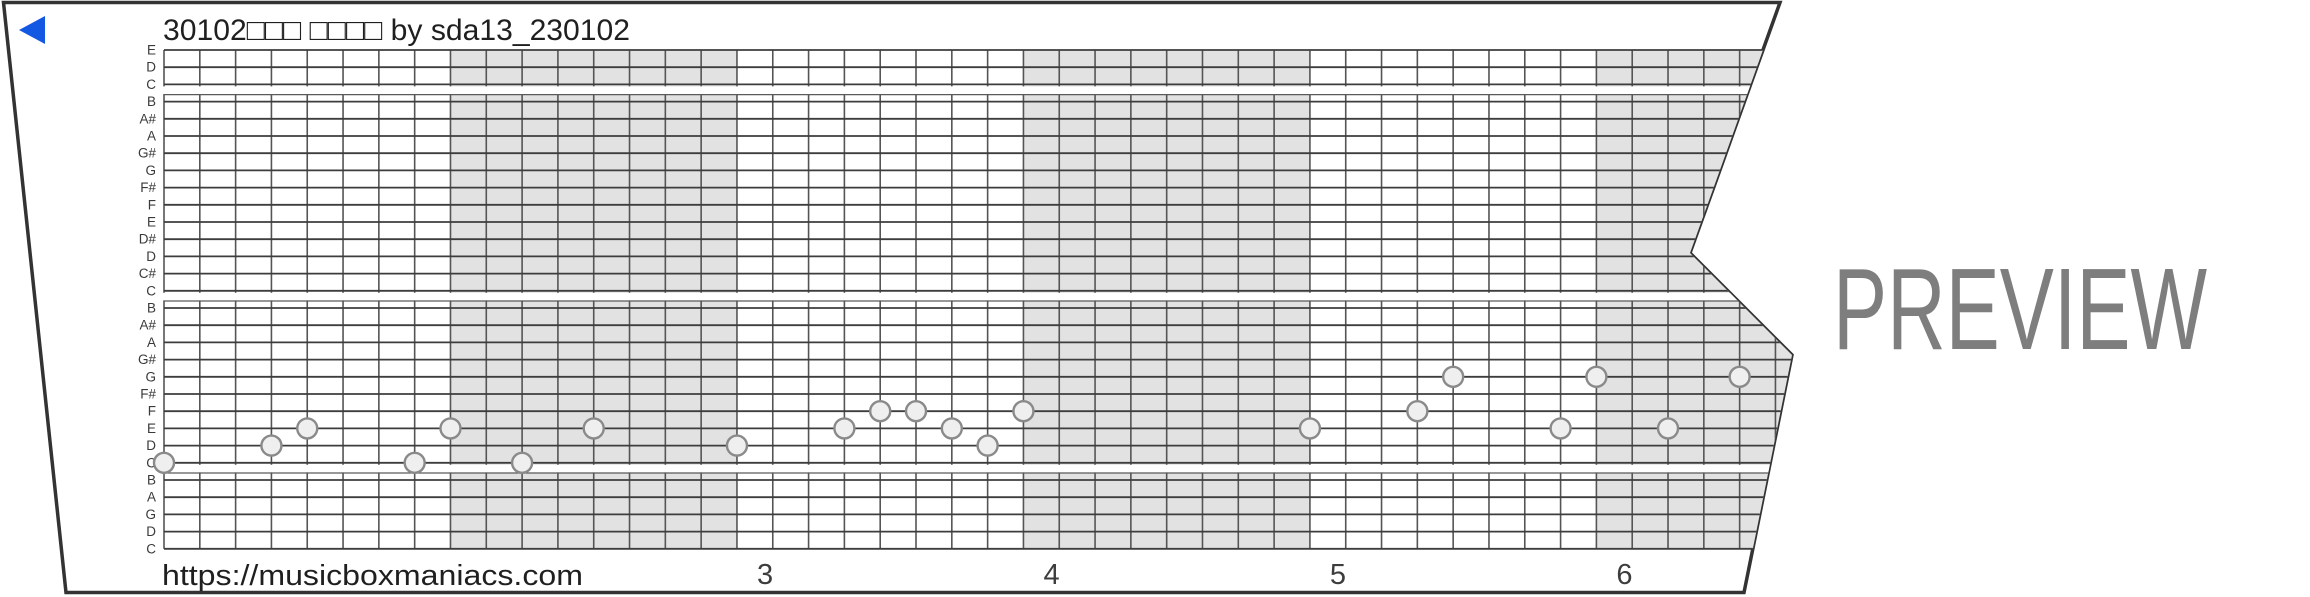  I want to click on measure-number: 4, so click(1051, 575).